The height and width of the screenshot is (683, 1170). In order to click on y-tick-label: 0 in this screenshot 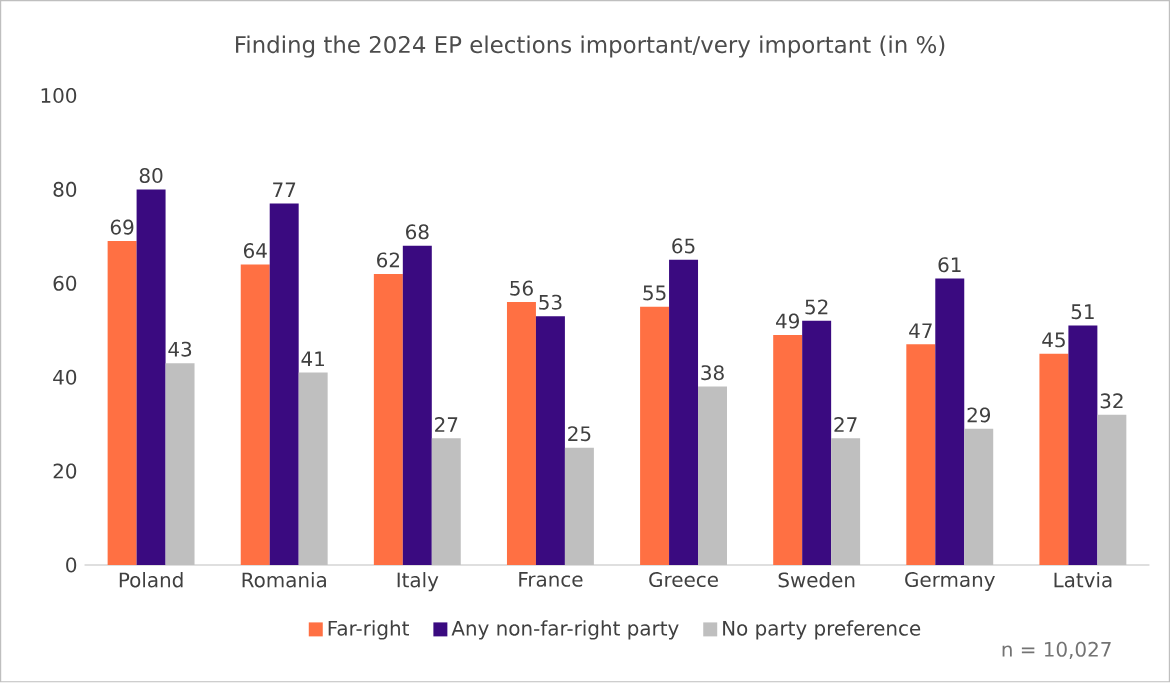, I will do `click(71, 565)`.